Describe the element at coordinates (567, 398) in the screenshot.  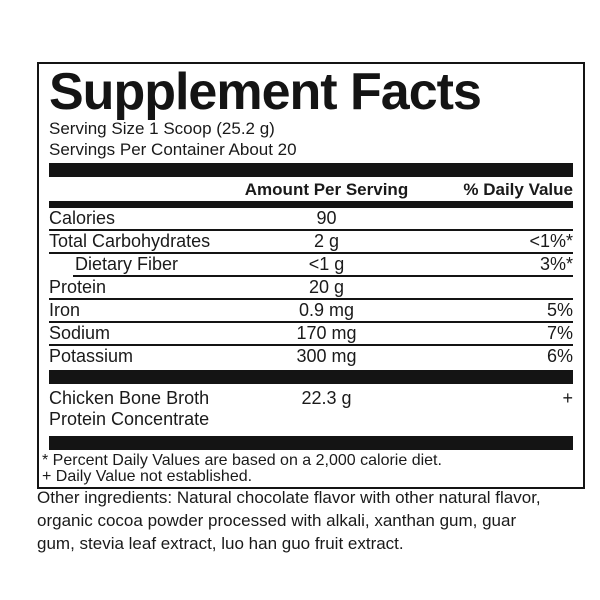
I see `nutrient-dv: +` at that location.